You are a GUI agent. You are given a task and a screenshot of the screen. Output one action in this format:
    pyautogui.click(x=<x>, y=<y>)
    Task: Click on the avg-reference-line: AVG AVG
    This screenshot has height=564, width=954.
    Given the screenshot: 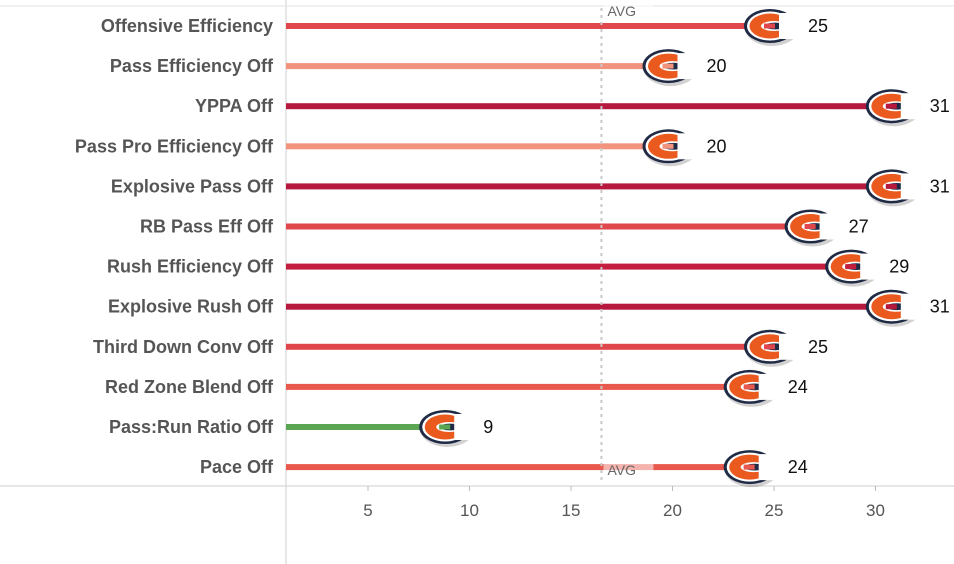 What is the action you would take?
    pyautogui.click(x=627, y=243)
    